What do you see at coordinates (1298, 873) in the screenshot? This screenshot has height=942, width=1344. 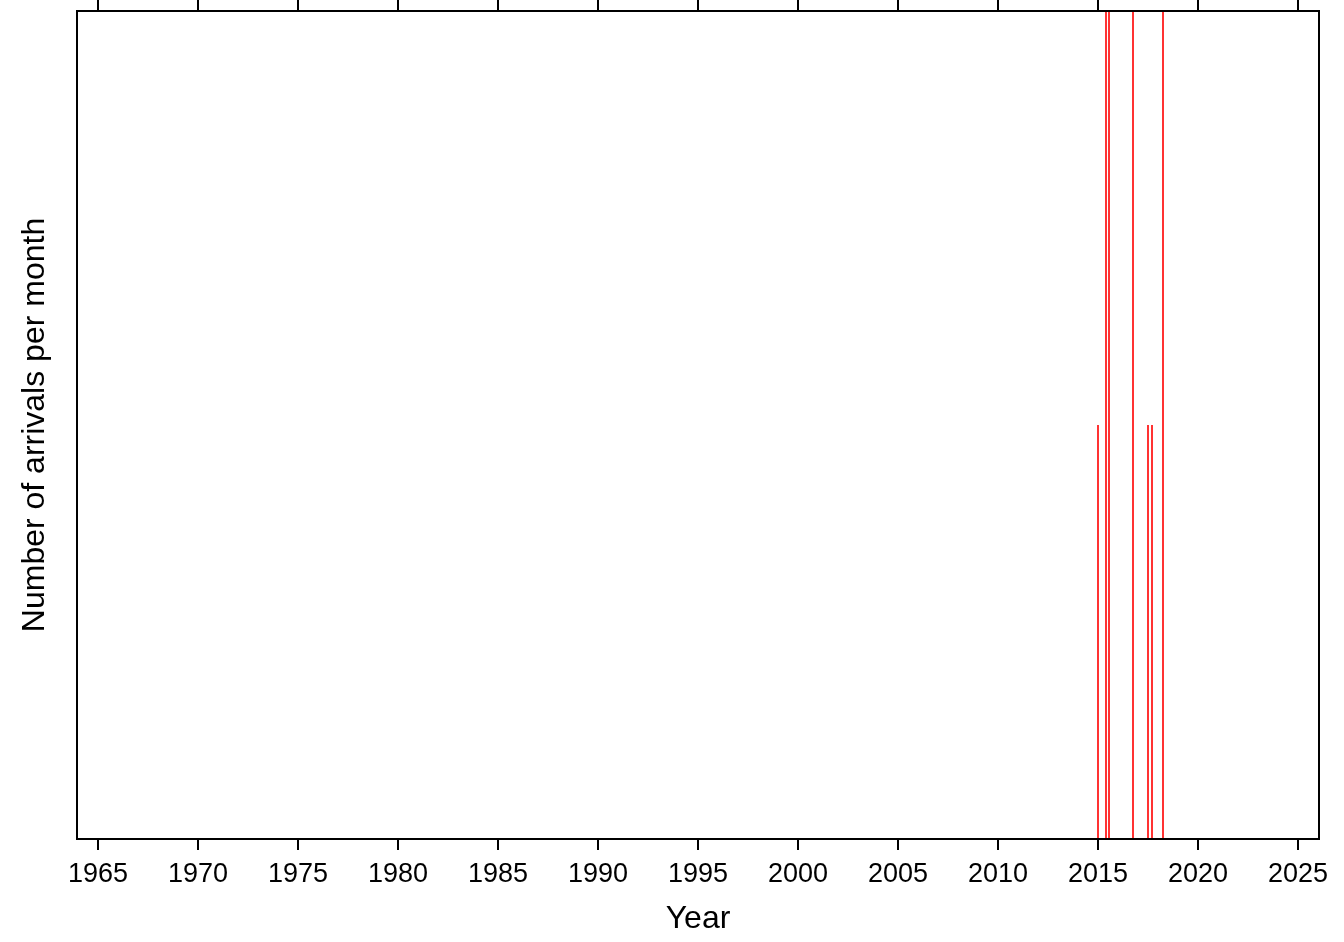 I see `x-tick-label: 2025` at bounding box center [1298, 873].